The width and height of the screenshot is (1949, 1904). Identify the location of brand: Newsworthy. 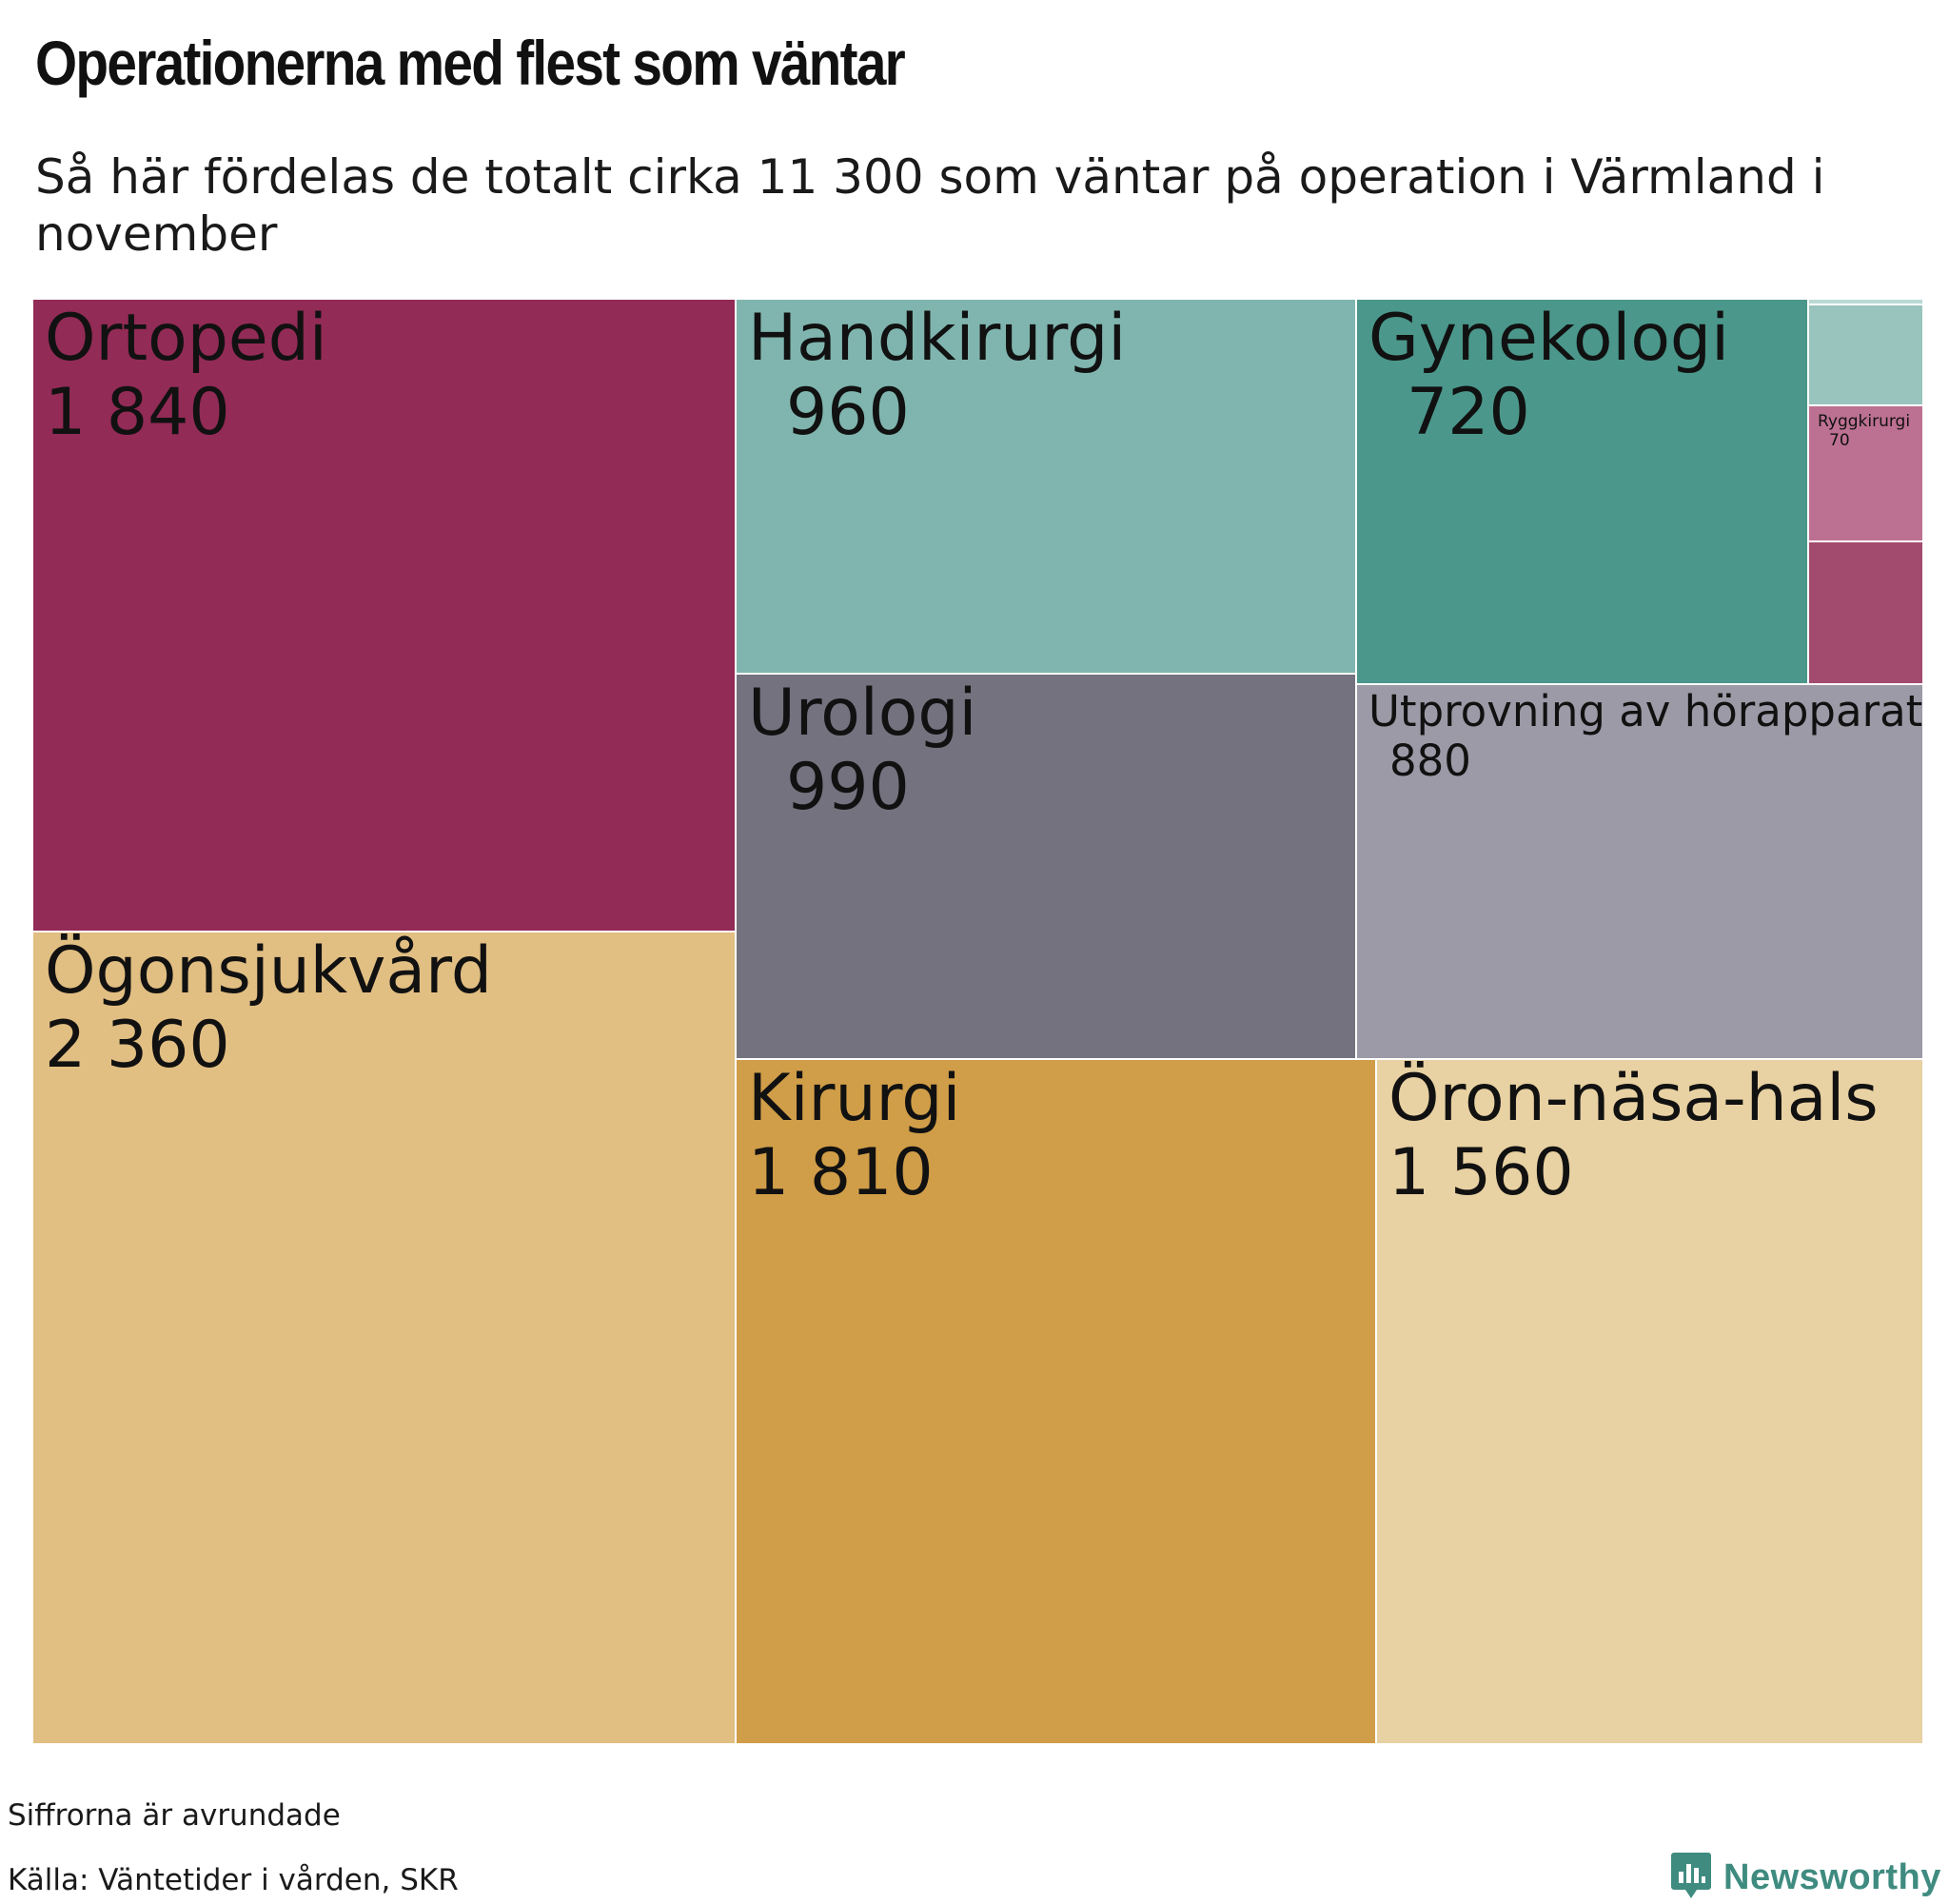
(1805, 1877).